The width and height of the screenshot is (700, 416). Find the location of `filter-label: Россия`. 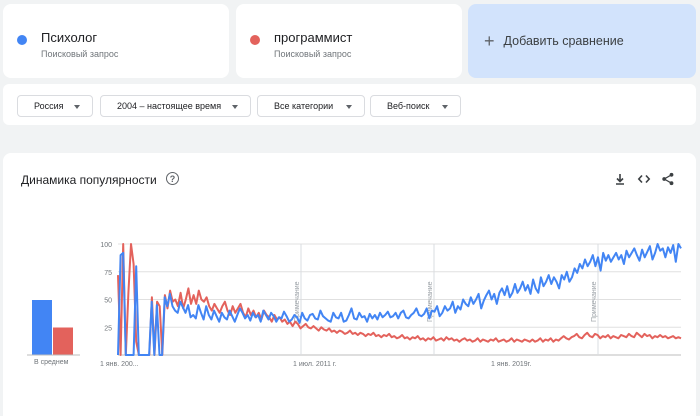

filter-label: Россия is located at coordinates (49, 106).